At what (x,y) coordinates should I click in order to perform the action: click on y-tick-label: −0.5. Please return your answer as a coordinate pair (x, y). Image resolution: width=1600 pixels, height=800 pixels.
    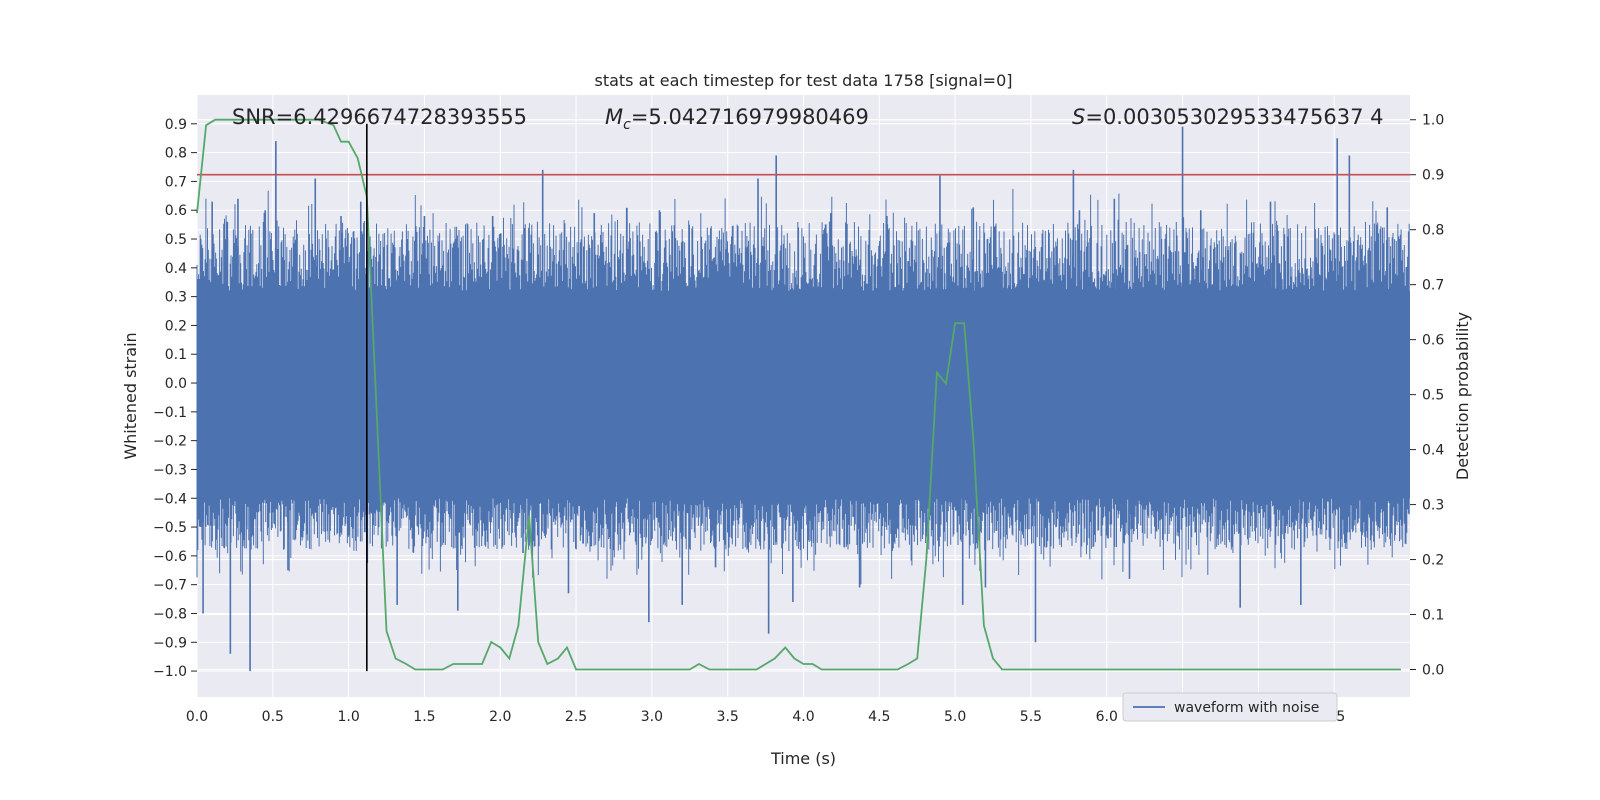
    Looking at the image, I should click on (170, 528).